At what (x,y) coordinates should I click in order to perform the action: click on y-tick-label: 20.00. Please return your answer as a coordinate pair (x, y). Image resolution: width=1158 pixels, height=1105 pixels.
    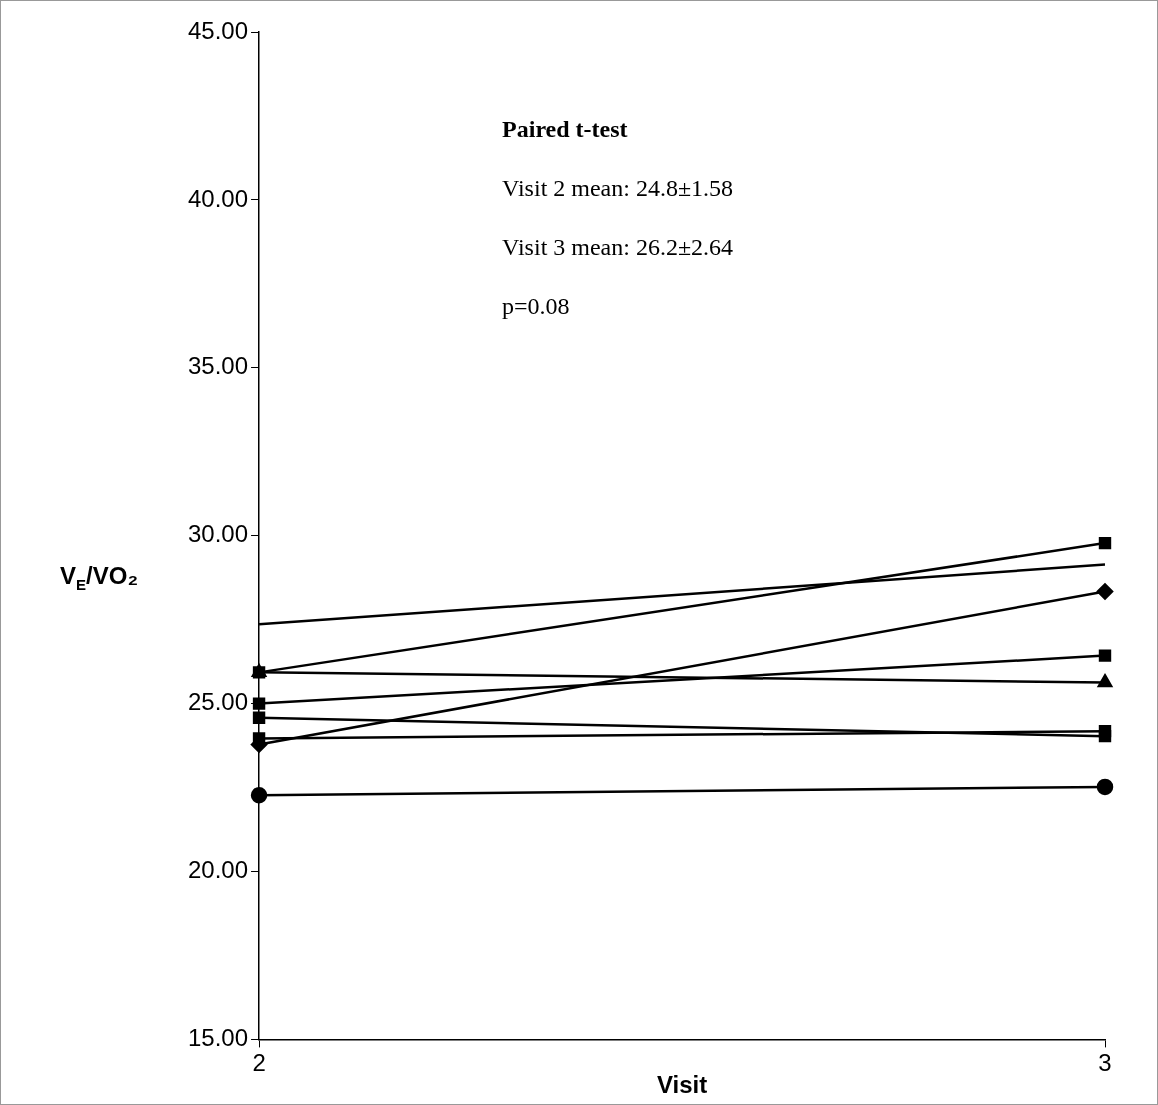
    Looking at the image, I should click on (218, 870).